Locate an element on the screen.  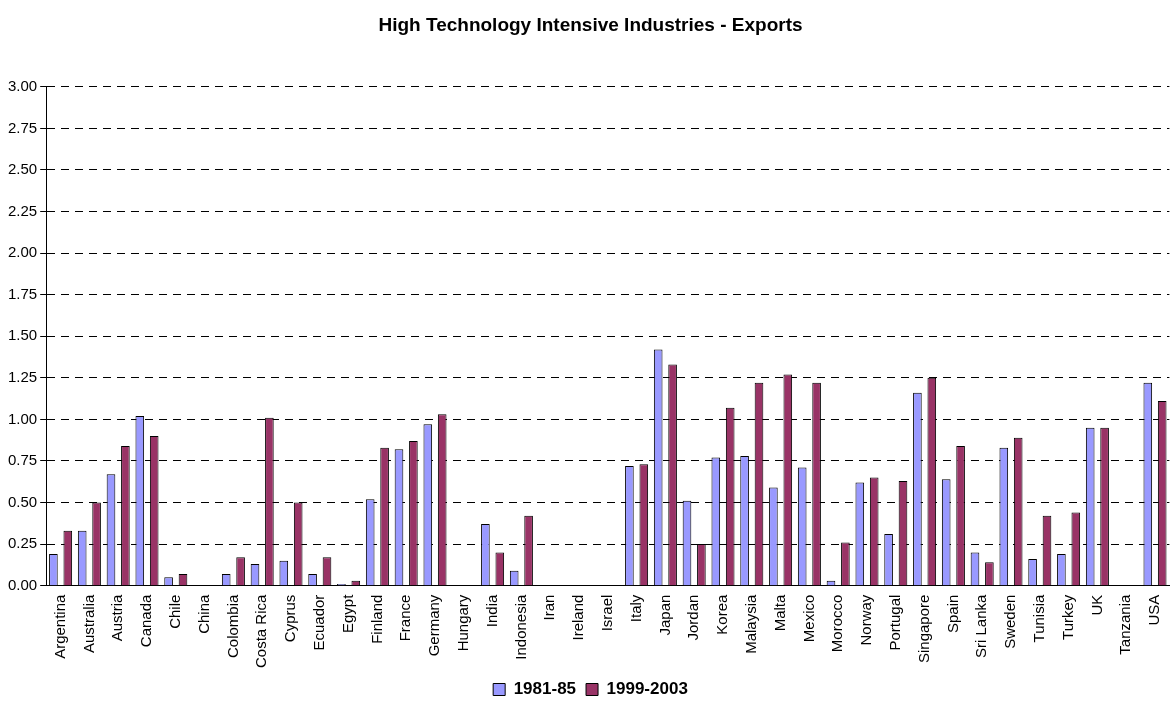
x-tick-label: Portugal is located at coordinates (894, 622).